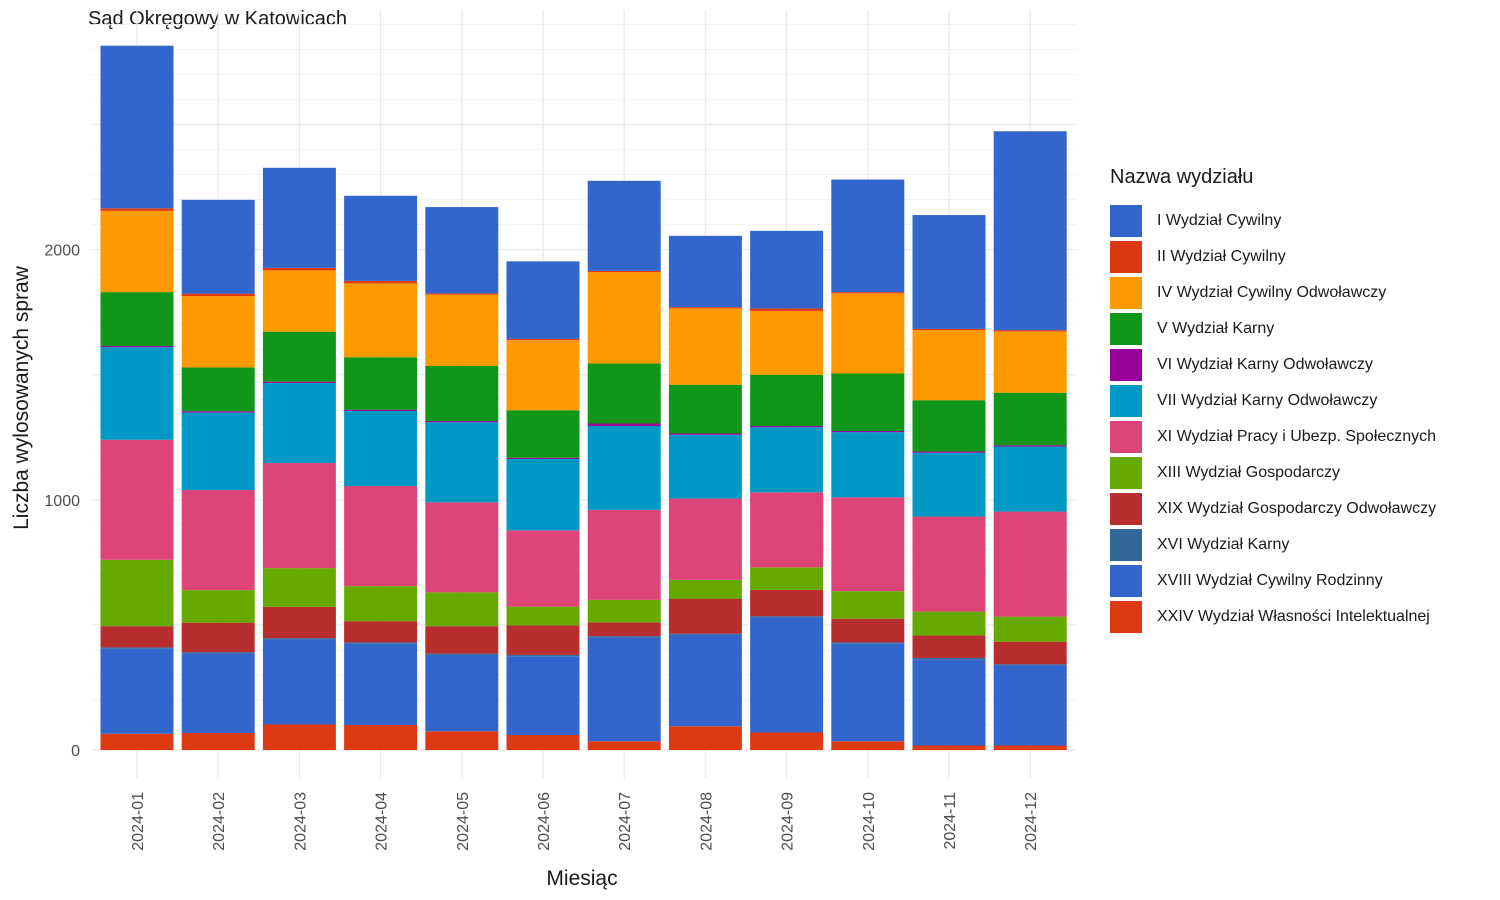  What do you see at coordinates (382, 821) in the screenshot?
I see `x-tick-label: 2024-04` at bounding box center [382, 821].